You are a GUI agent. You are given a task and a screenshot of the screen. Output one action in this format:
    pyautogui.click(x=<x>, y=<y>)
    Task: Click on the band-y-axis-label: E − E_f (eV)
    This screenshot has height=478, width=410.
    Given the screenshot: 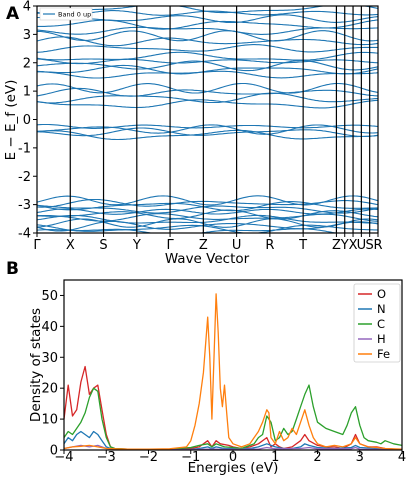 What is the action you would take?
    pyautogui.click(x=11, y=120)
    